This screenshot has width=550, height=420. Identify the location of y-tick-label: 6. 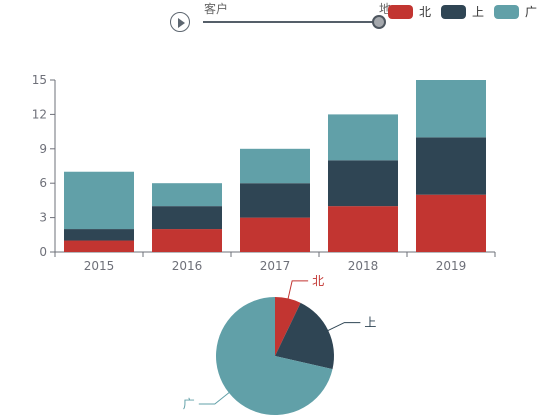
(43, 183).